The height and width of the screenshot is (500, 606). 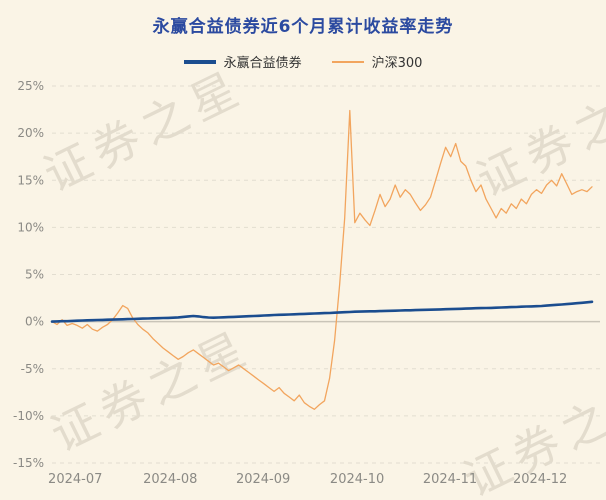 What do you see at coordinates (199, 61) in the screenshot?
I see `fund-line-swatch` at bounding box center [199, 61].